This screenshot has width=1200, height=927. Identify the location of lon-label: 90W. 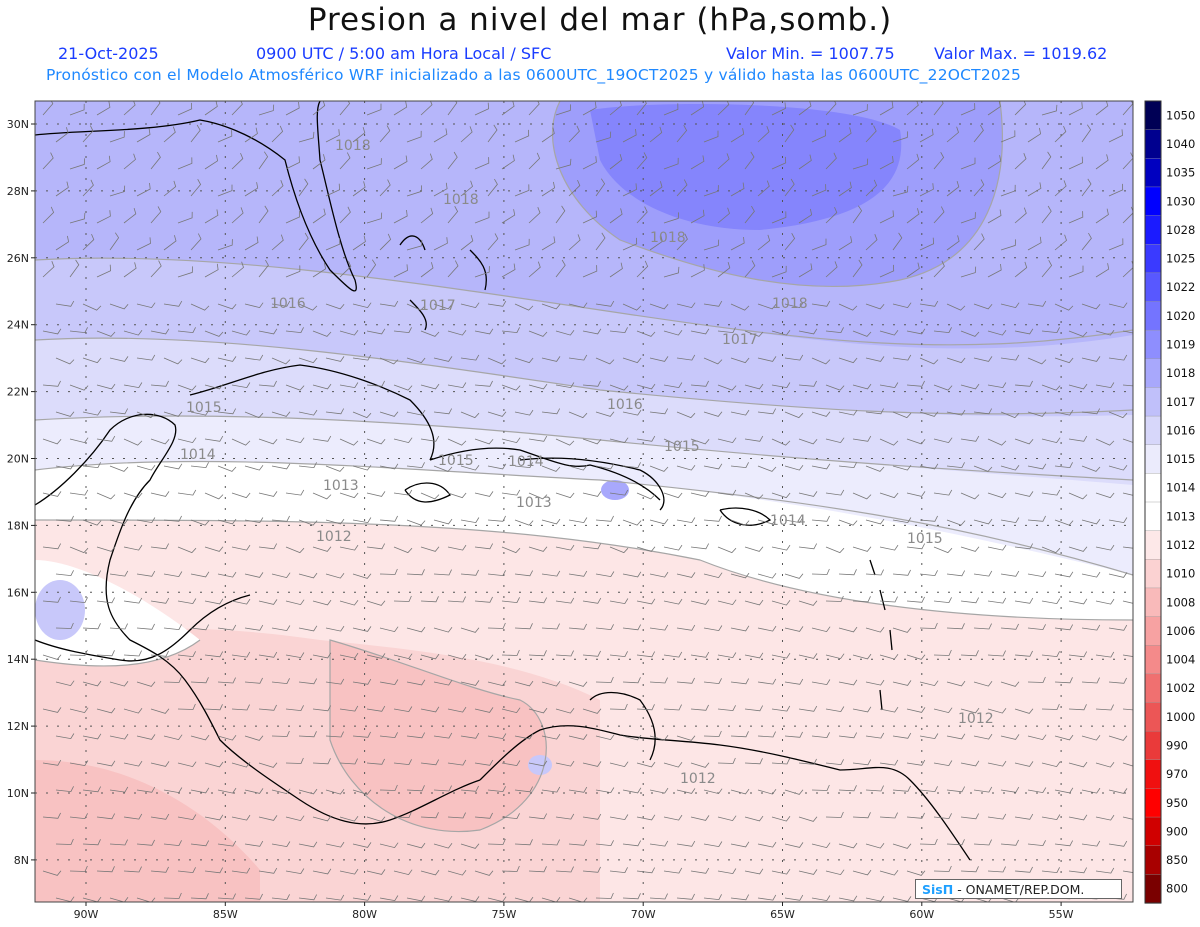
(86, 914).